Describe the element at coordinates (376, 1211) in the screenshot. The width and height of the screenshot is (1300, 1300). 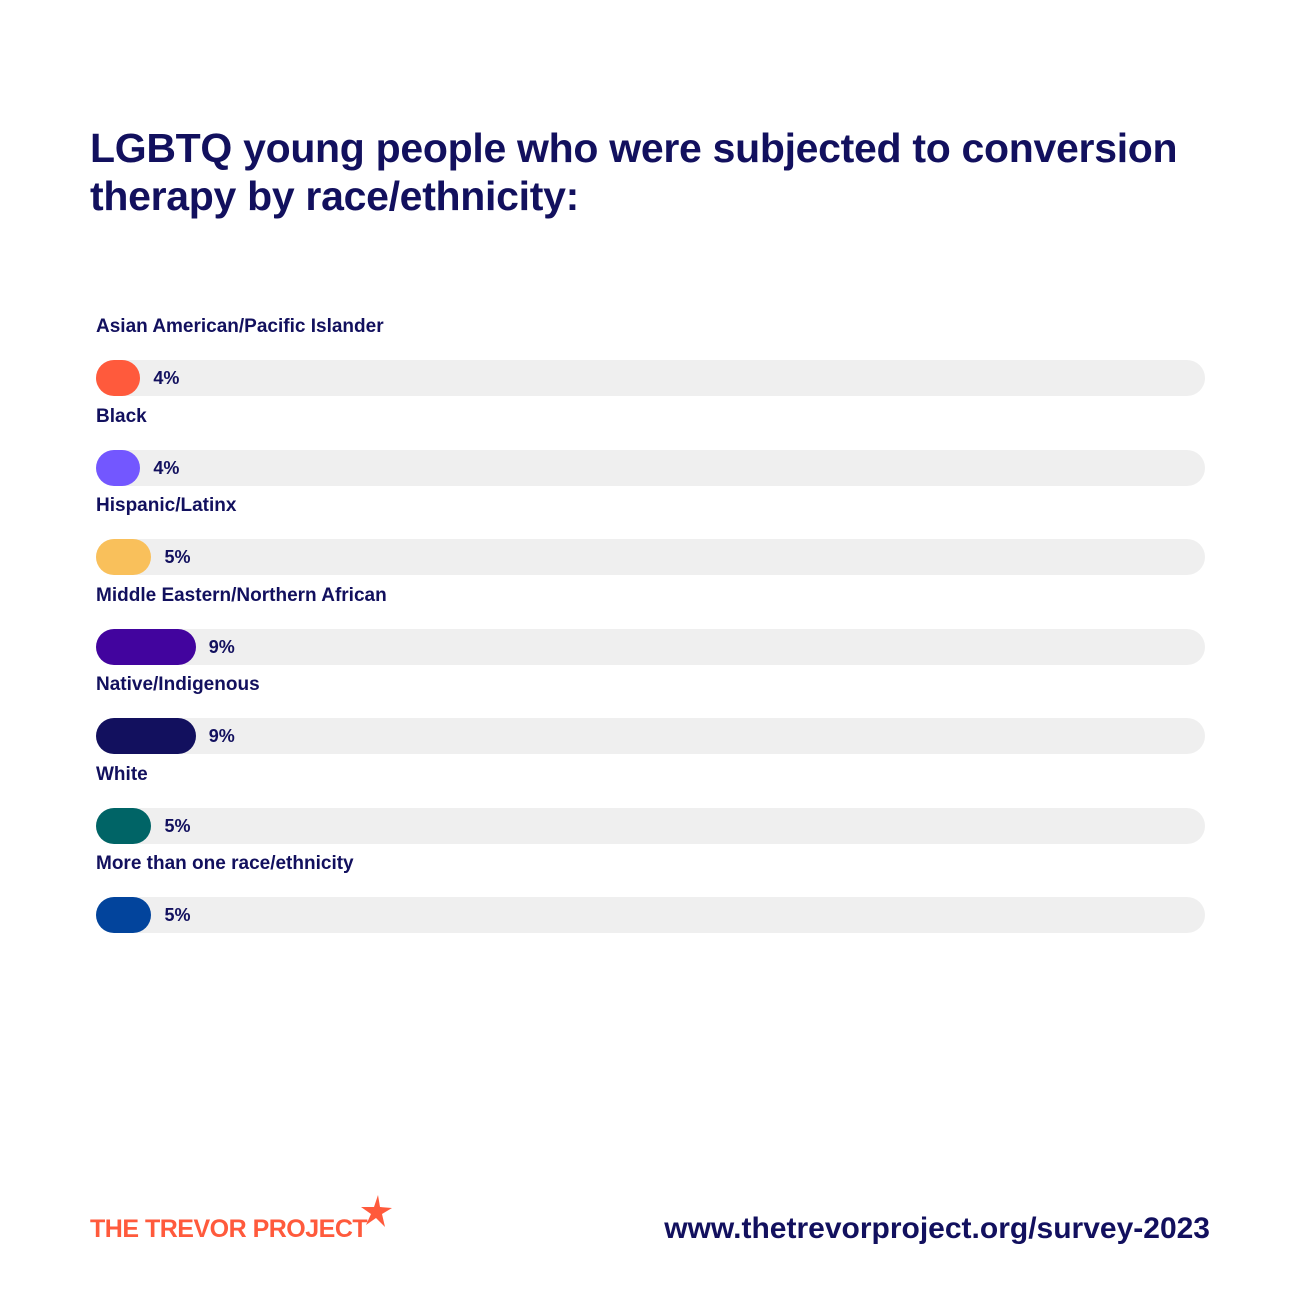
I see `star-icon` at that location.